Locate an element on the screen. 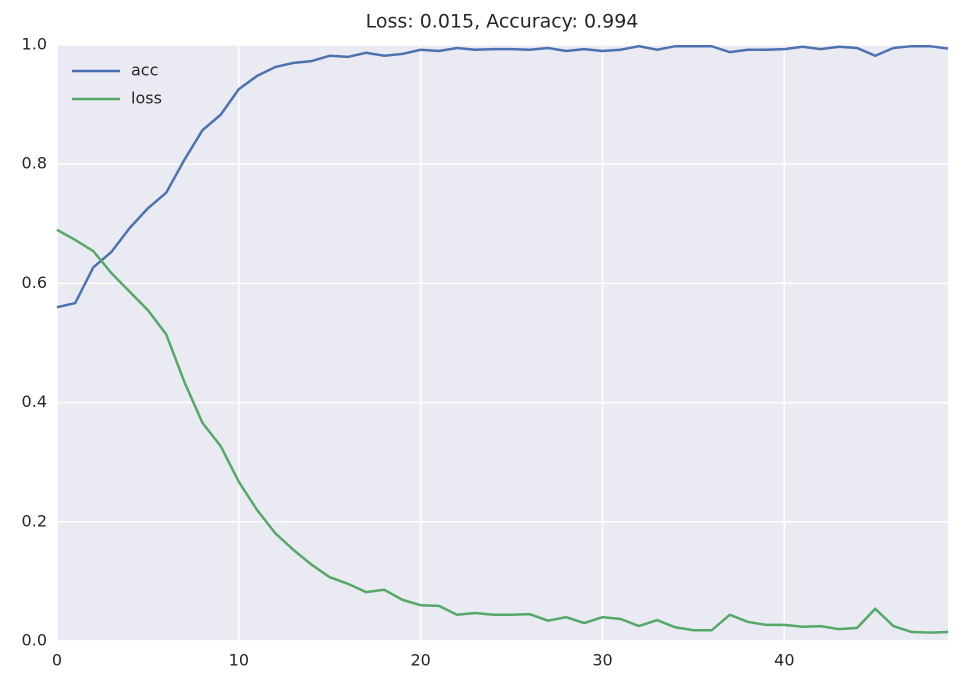 This screenshot has height=689, width=963. legend-label: acc is located at coordinates (144, 70).